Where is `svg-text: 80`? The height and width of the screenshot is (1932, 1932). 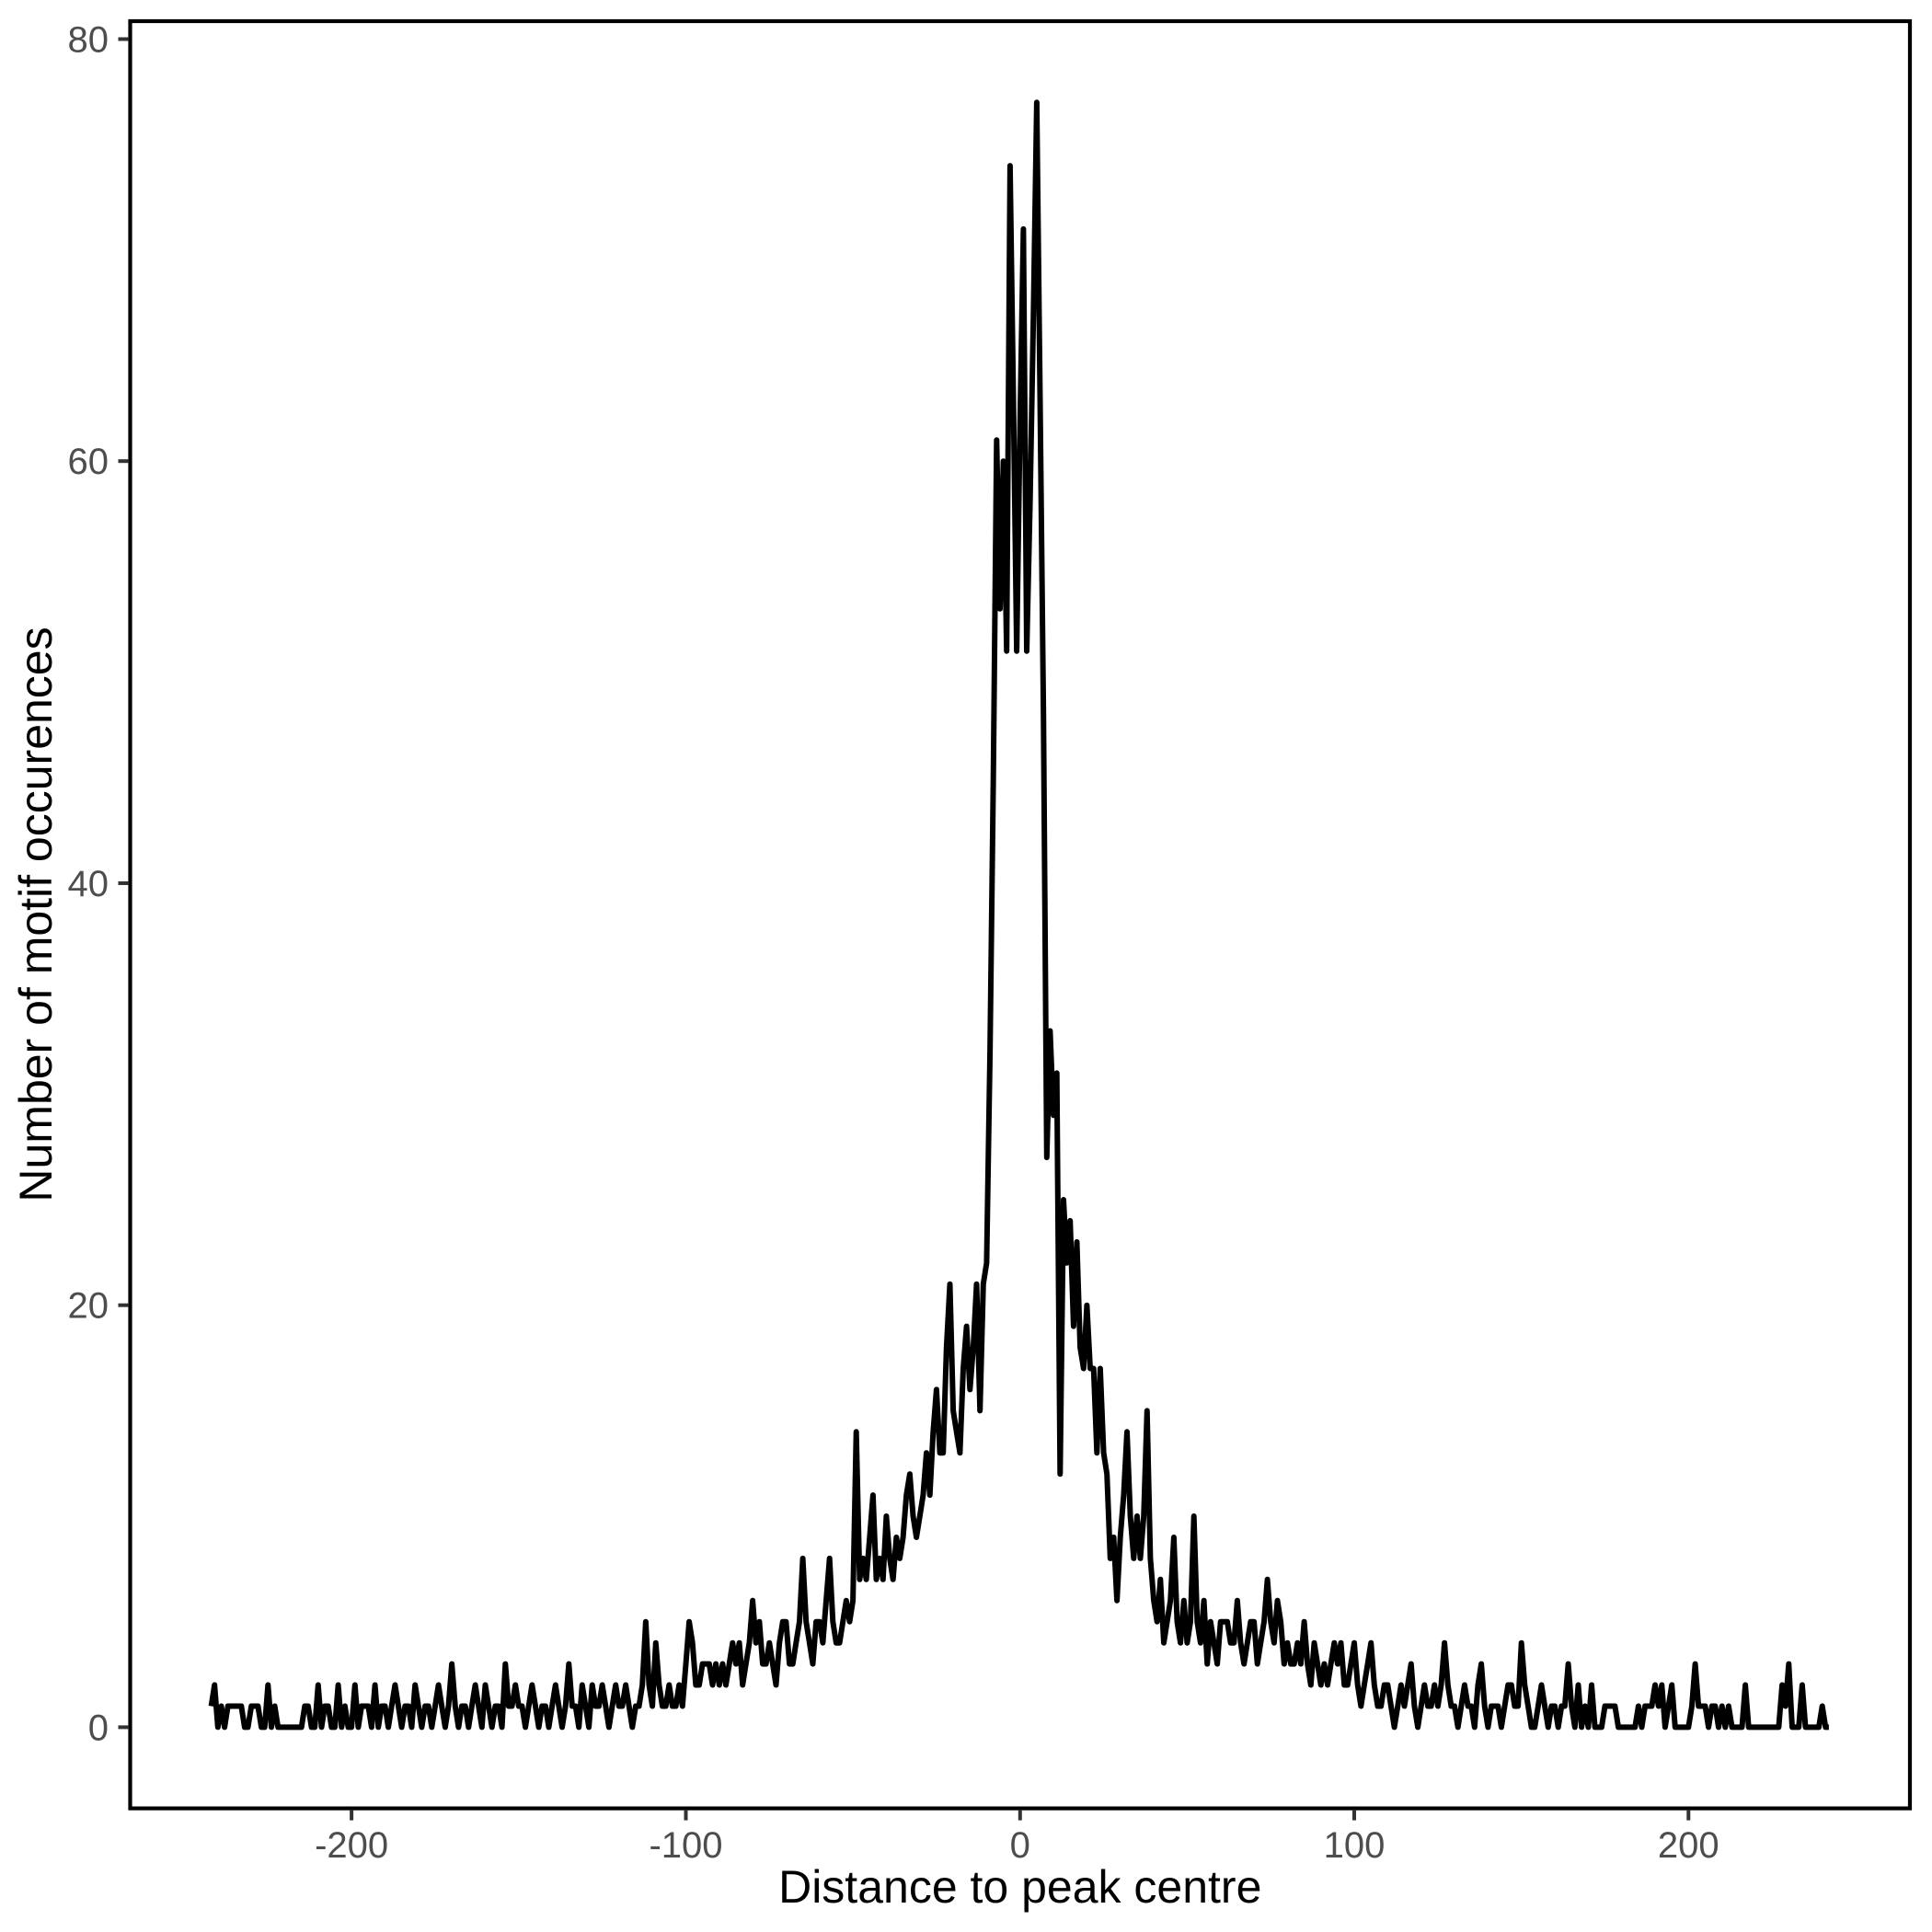 svg-text: 80 is located at coordinates (88, 40).